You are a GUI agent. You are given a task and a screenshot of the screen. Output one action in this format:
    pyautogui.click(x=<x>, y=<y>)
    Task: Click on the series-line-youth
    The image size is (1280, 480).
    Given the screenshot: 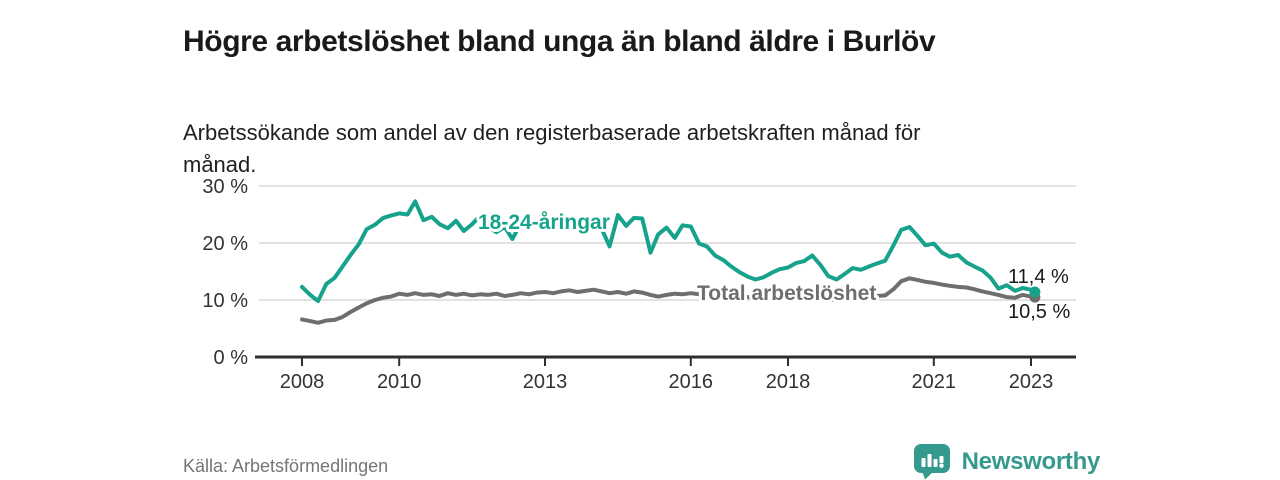 What is the action you would take?
    pyautogui.click(x=668, y=251)
    